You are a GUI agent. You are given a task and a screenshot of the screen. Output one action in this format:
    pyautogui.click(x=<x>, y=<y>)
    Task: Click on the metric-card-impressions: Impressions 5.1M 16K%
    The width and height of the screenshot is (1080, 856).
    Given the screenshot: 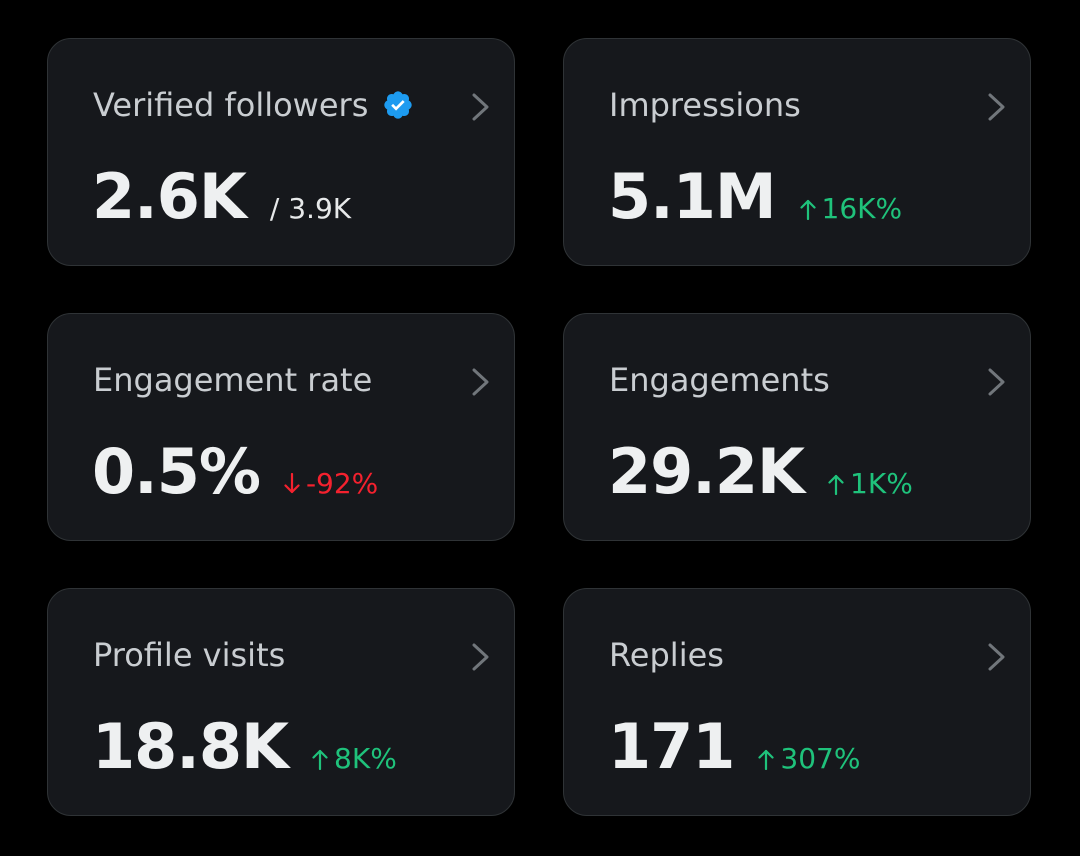 What is the action you would take?
    pyautogui.click(x=797, y=152)
    